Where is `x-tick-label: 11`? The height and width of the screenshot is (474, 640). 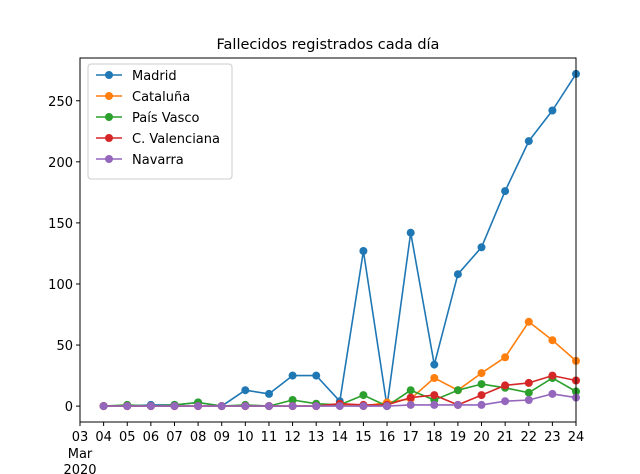 x-tick-label: 11 is located at coordinates (269, 437).